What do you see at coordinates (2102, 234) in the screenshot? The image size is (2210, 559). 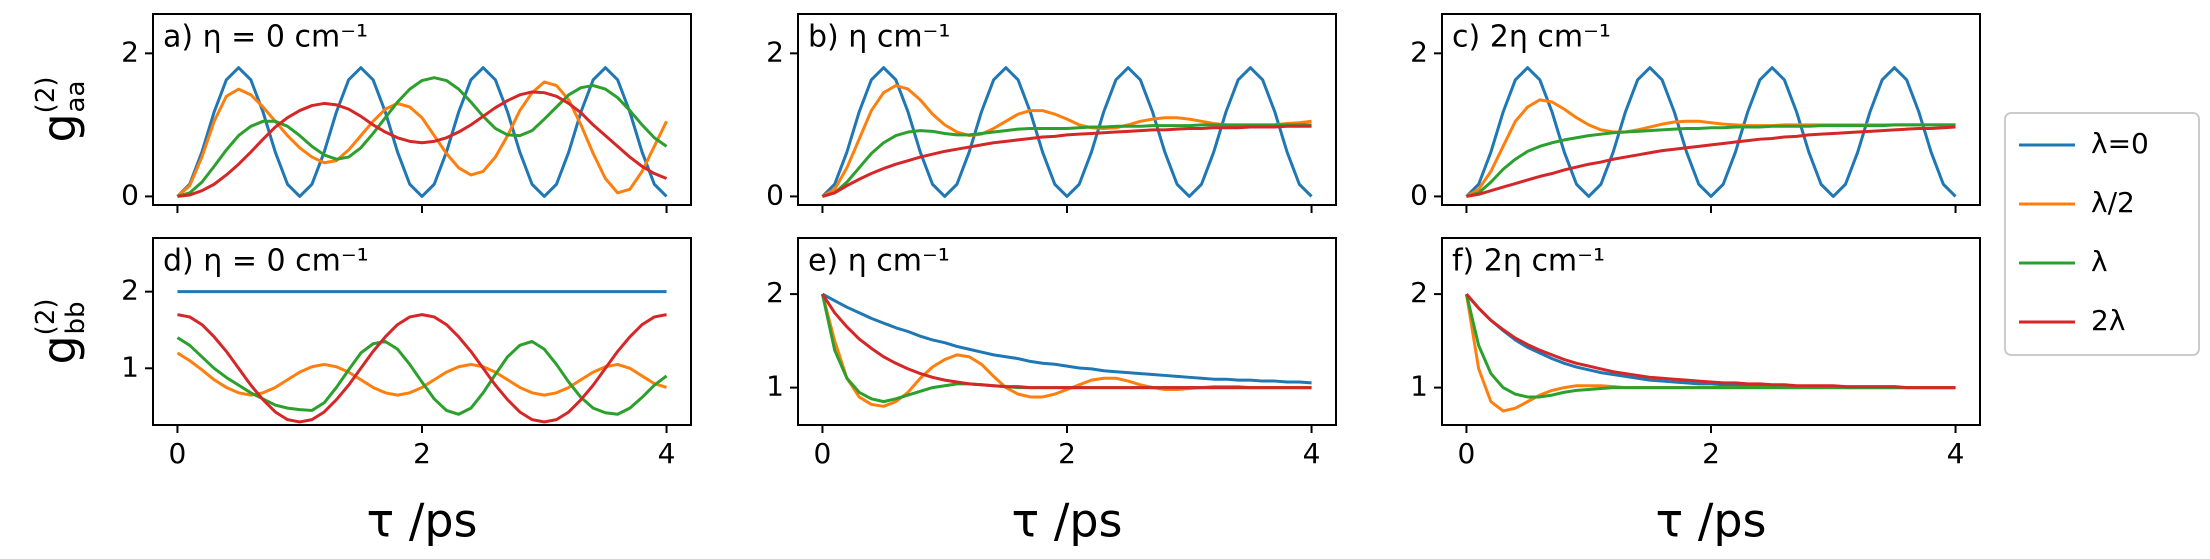 I see `legend-box` at bounding box center [2102, 234].